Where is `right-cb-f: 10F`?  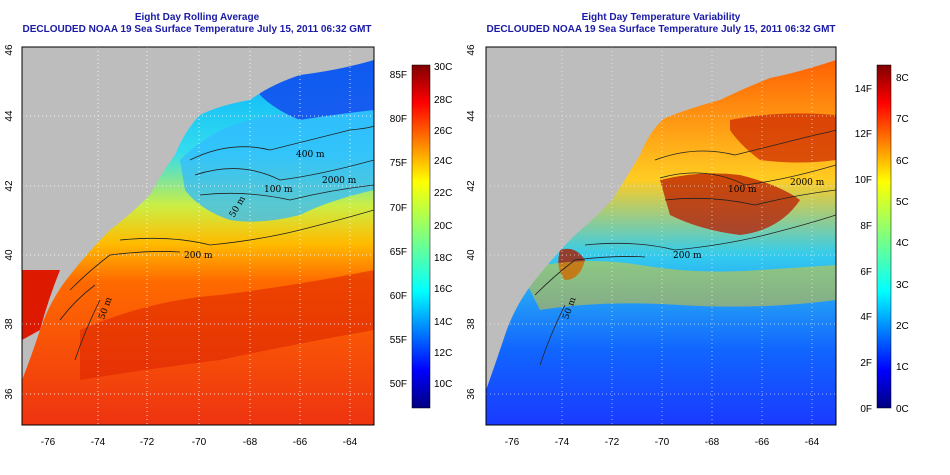
right-cb-f: 10F is located at coordinates (863, 180).